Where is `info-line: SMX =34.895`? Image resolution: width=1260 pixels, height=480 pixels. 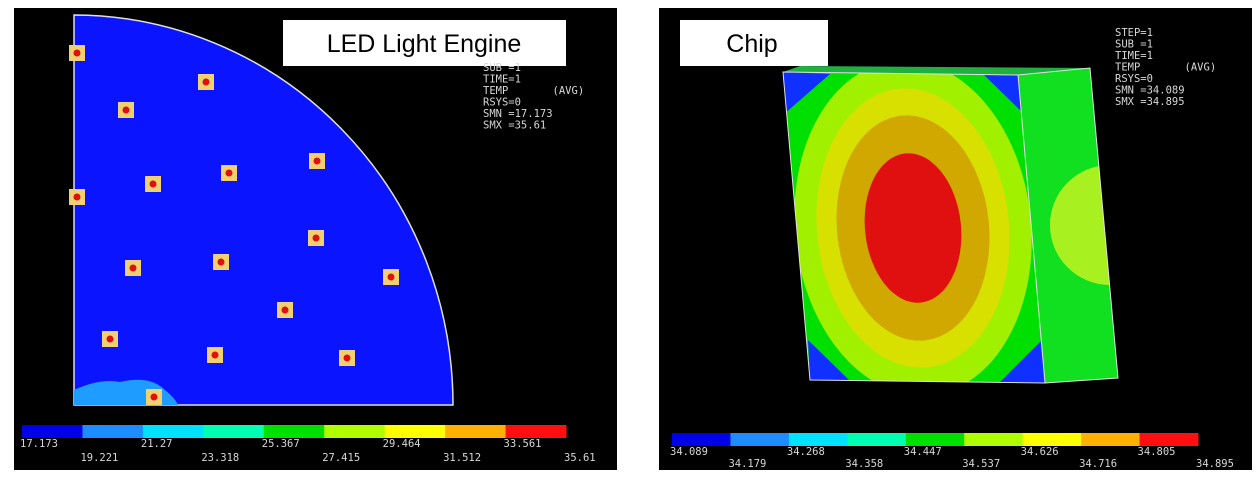 info-line: SMX =34.895 is located at coordinates (1150, 102).